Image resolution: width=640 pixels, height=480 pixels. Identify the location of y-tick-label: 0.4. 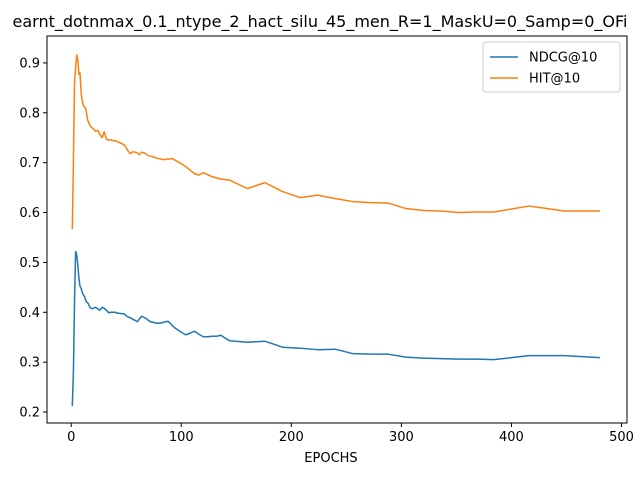
(29, 313).